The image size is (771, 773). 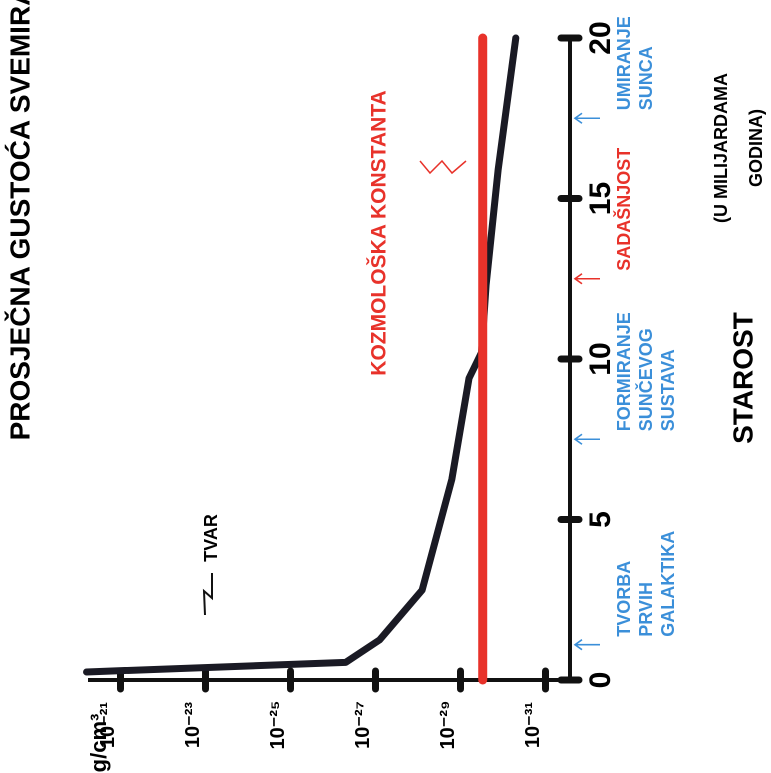 What do you see at coordinates (623, 209) in the screenshot?
I see `event-label: SADAŠNJOST` at bounding box center [623, 209].